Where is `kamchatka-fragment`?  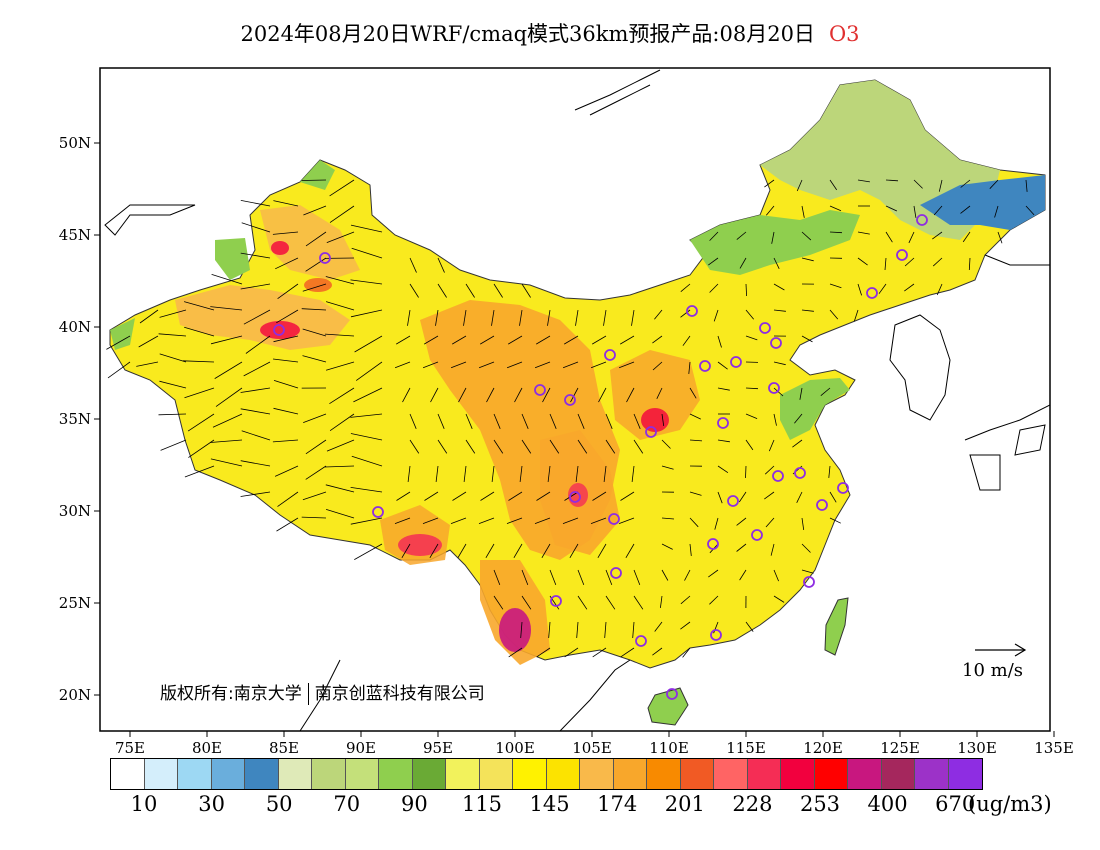
kamchatka-fragment is located at coordinates (617, 92).